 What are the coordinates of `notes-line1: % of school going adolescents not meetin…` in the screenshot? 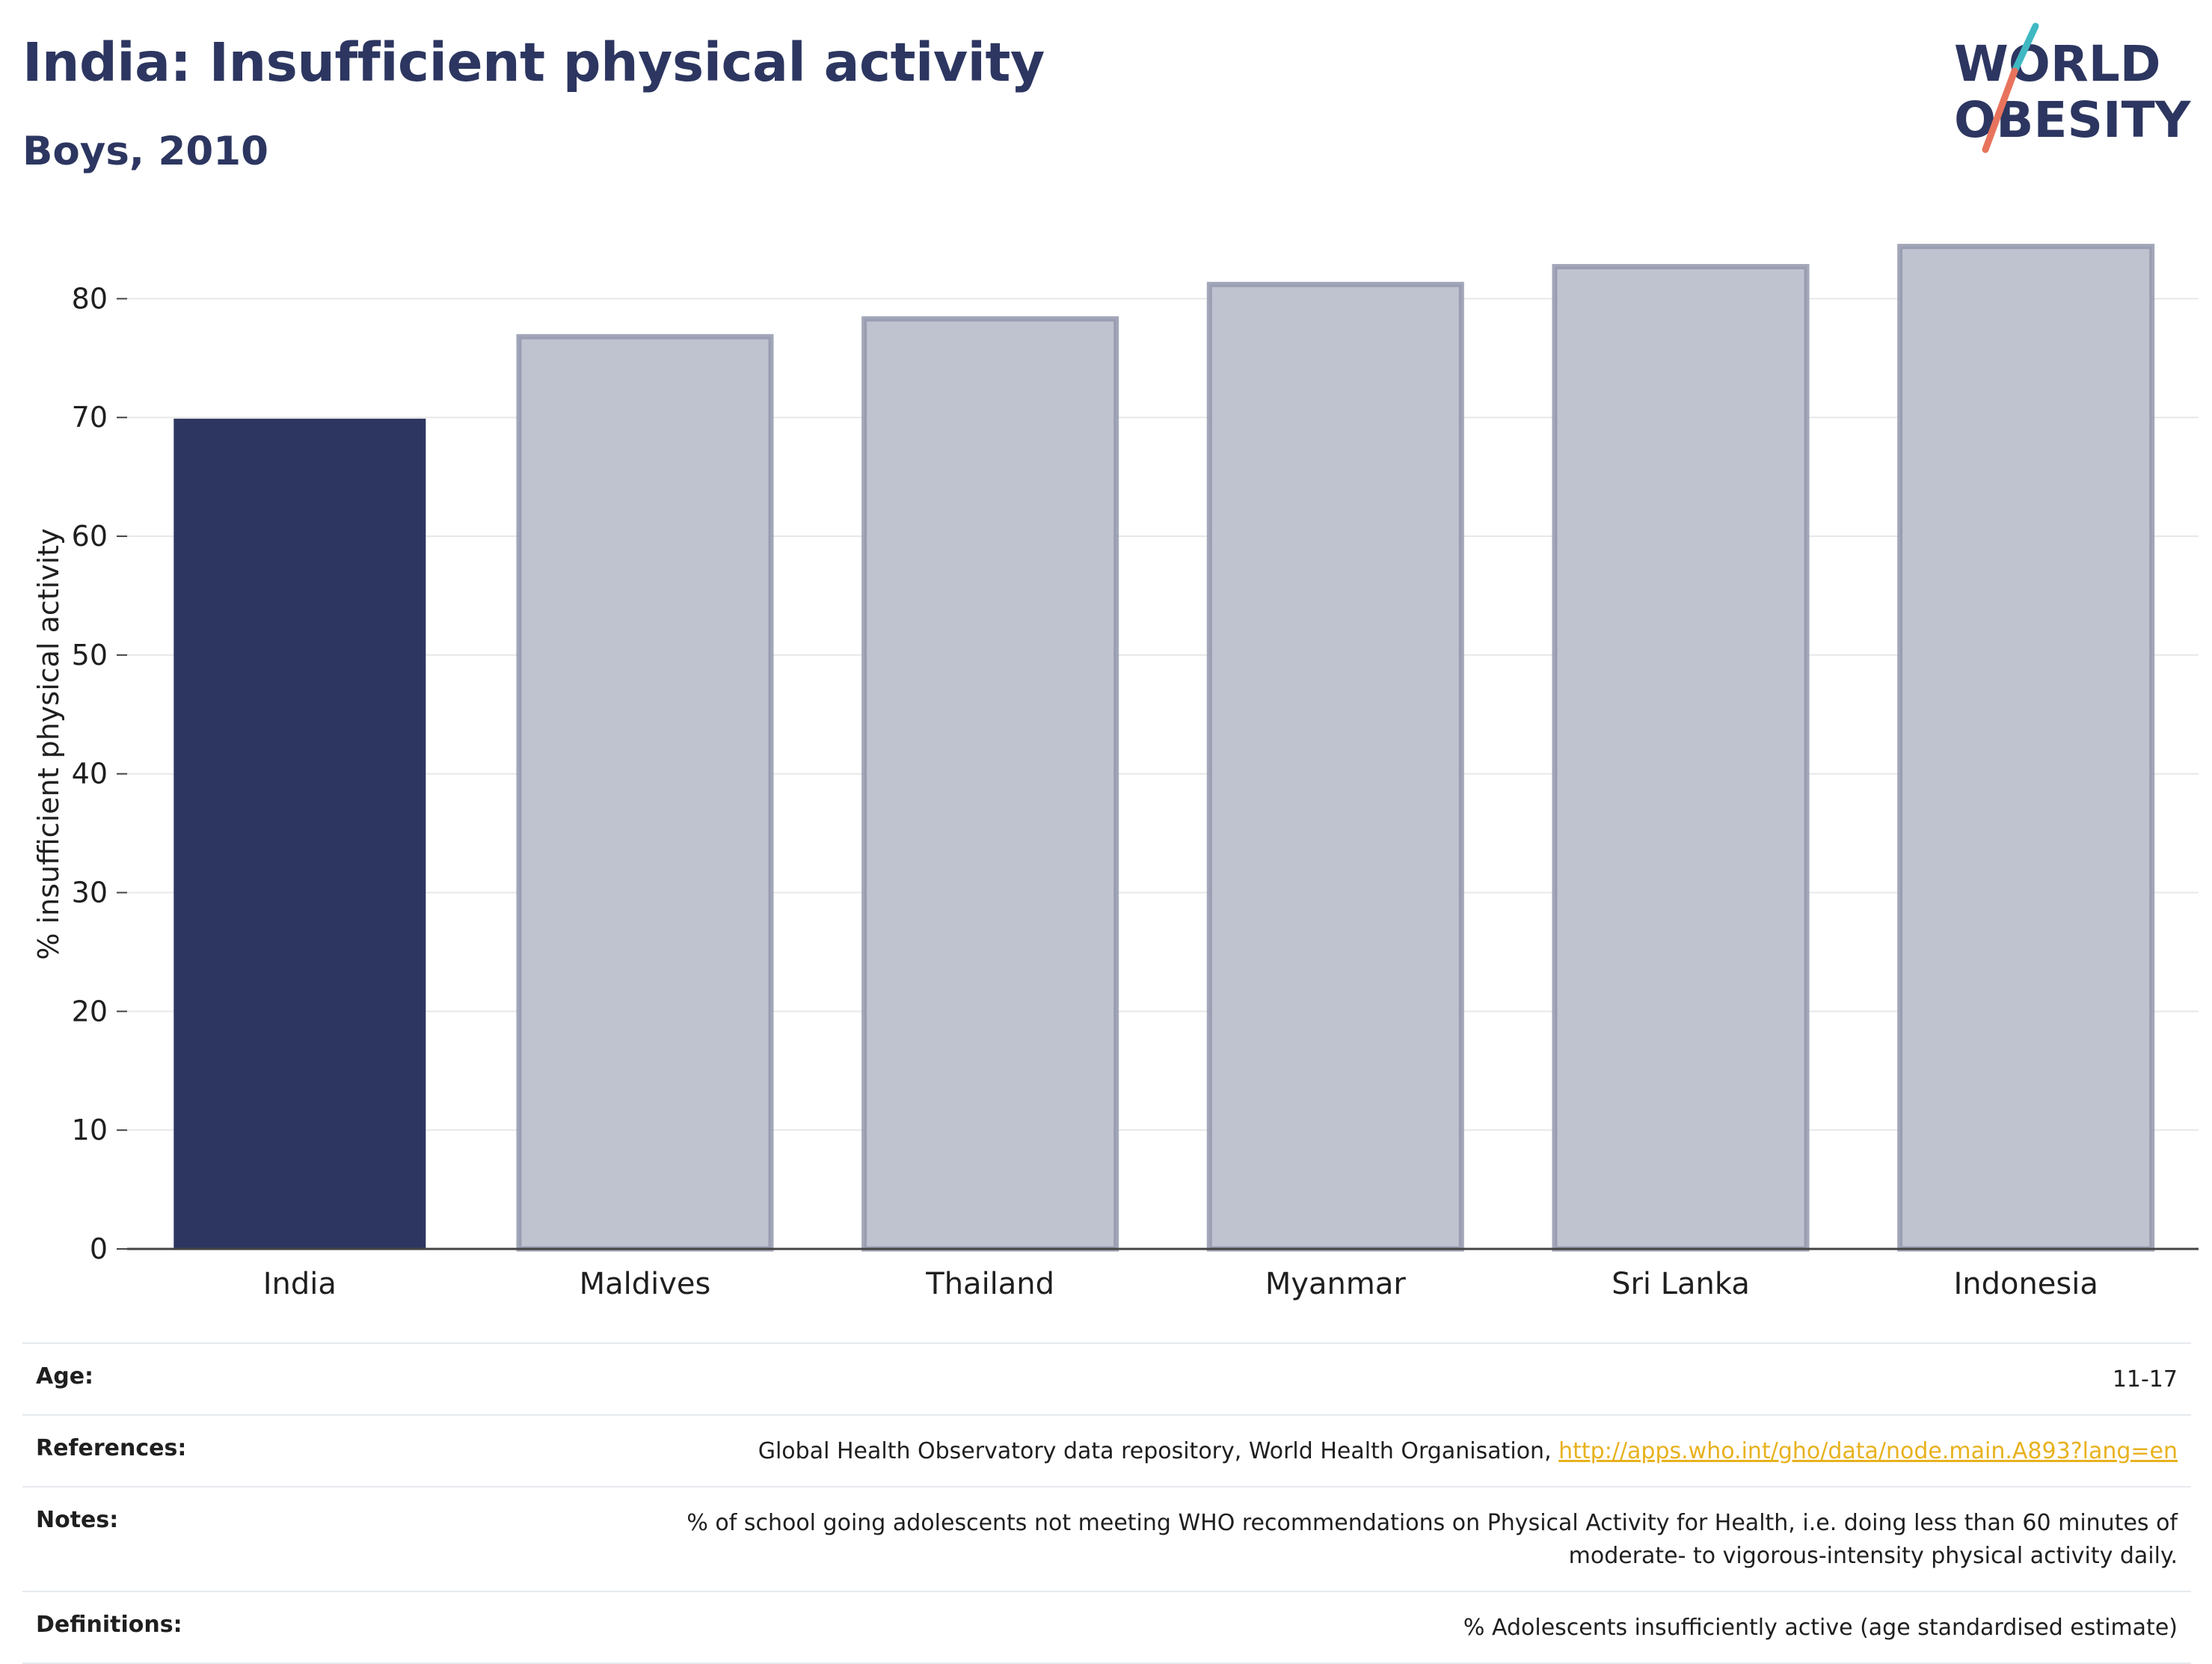 It's located at (1432, 1523).